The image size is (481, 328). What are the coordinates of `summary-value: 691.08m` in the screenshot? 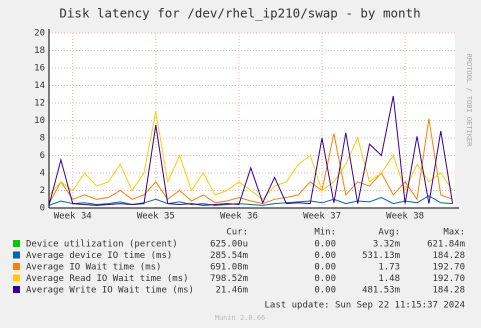 It's located at (229, 268).